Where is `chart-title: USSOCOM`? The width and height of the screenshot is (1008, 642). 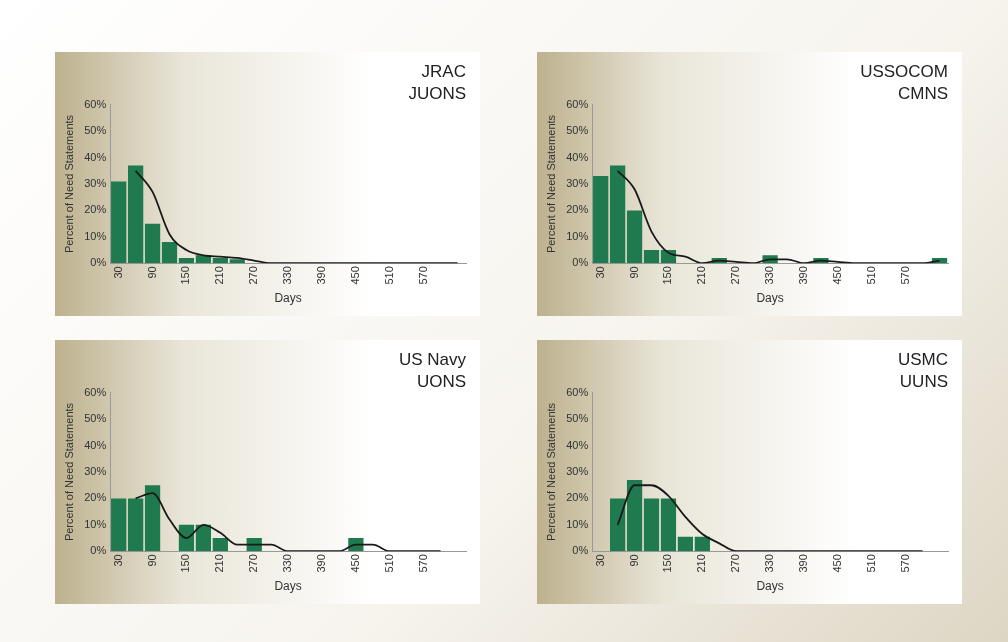
chart-title: USSOCOM is located at coordinates (904, 71).